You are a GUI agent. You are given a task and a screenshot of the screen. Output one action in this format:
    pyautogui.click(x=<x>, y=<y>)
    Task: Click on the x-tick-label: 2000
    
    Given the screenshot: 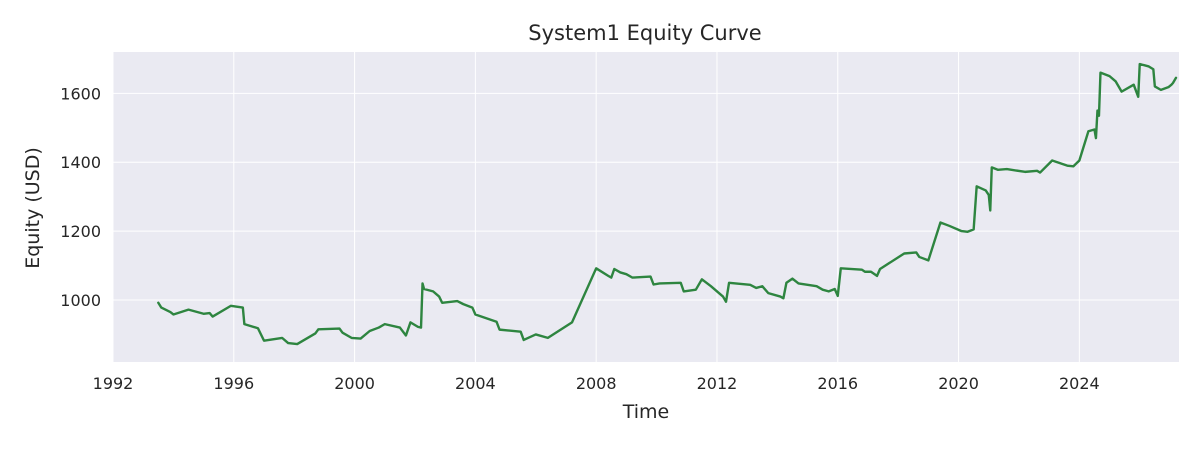 What is the action you would take?
    pyautogui.click(x=354, y=383)
    